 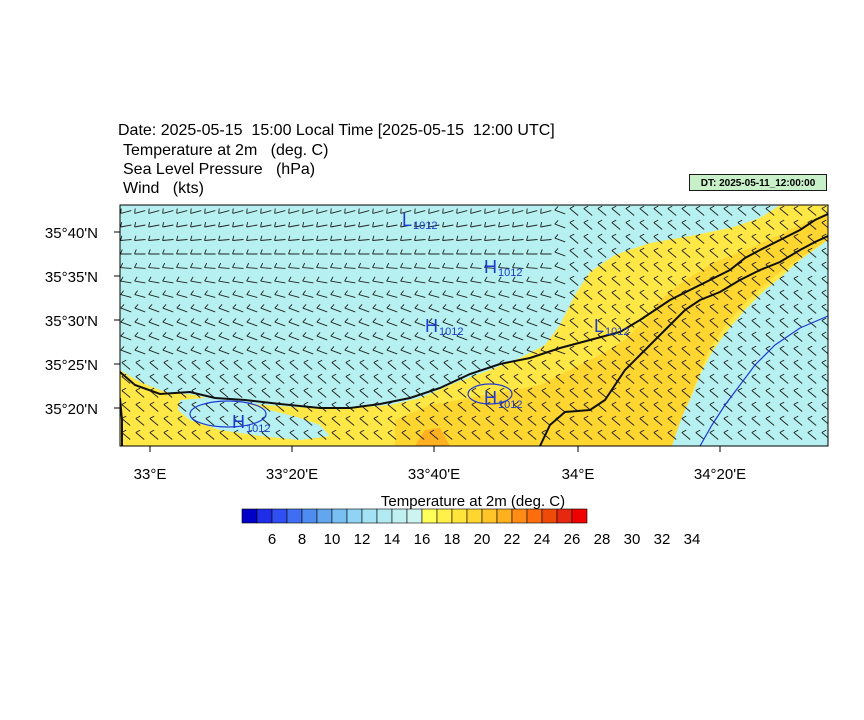 I want to click on y-tick-label: 35°35'N, so click(x=71, y=277).